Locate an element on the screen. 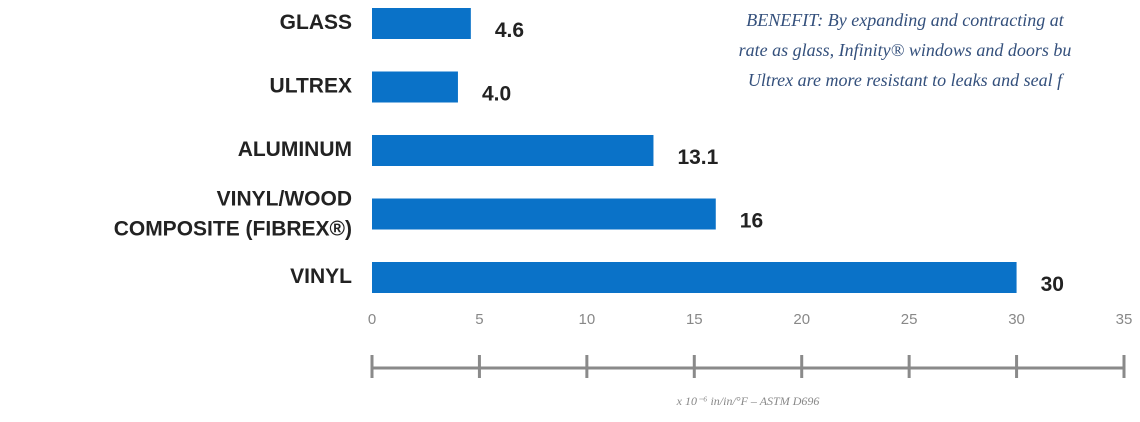  value-label: 4.0 is located at coordinates (496, 94).